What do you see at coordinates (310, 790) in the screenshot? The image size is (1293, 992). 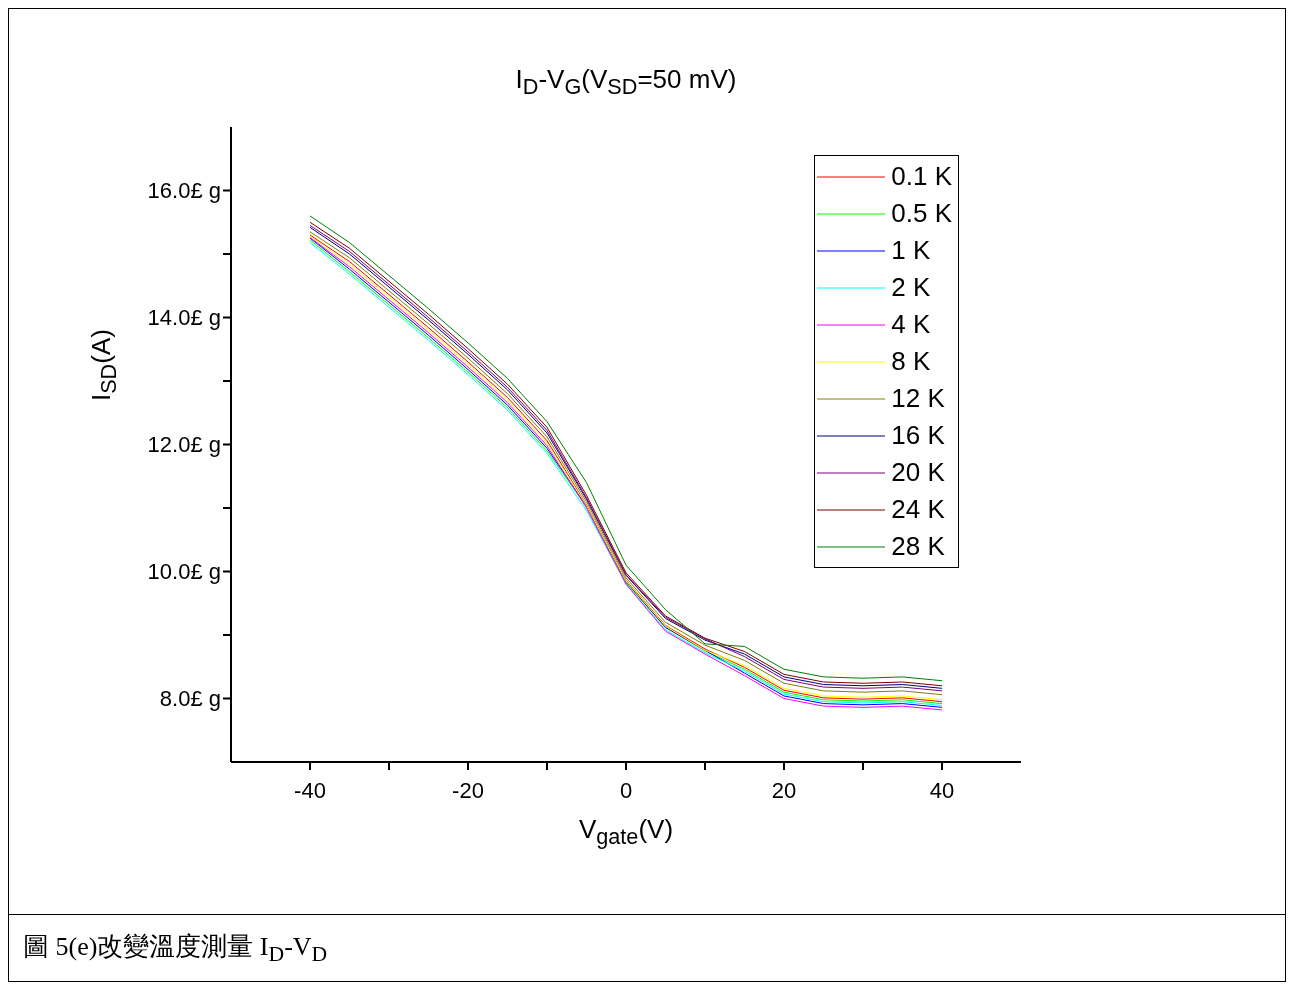 I see `x-tick-label: -40` at bounding box center [310, 790].